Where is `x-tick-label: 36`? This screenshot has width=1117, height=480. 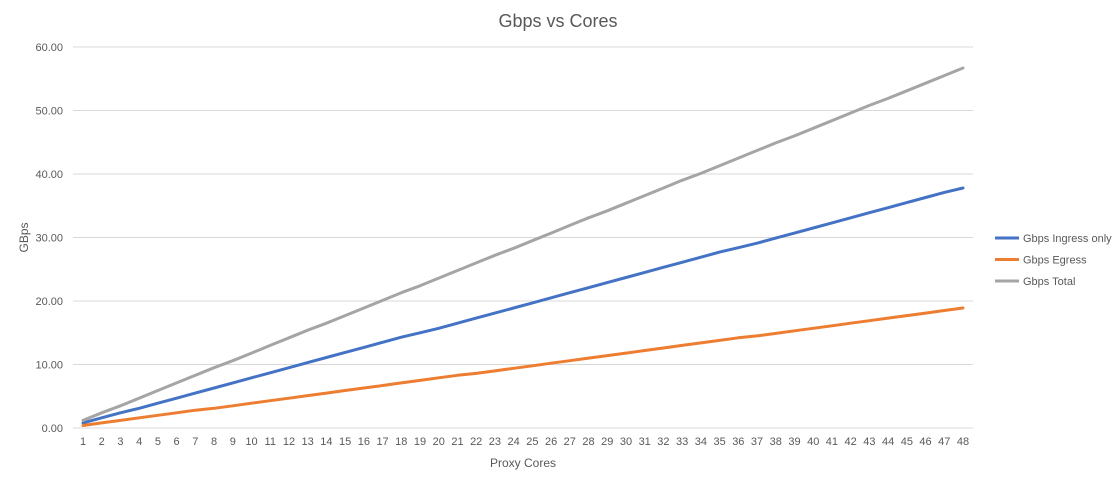
x-tick-label: 36 is located at coordinates (738, 442).